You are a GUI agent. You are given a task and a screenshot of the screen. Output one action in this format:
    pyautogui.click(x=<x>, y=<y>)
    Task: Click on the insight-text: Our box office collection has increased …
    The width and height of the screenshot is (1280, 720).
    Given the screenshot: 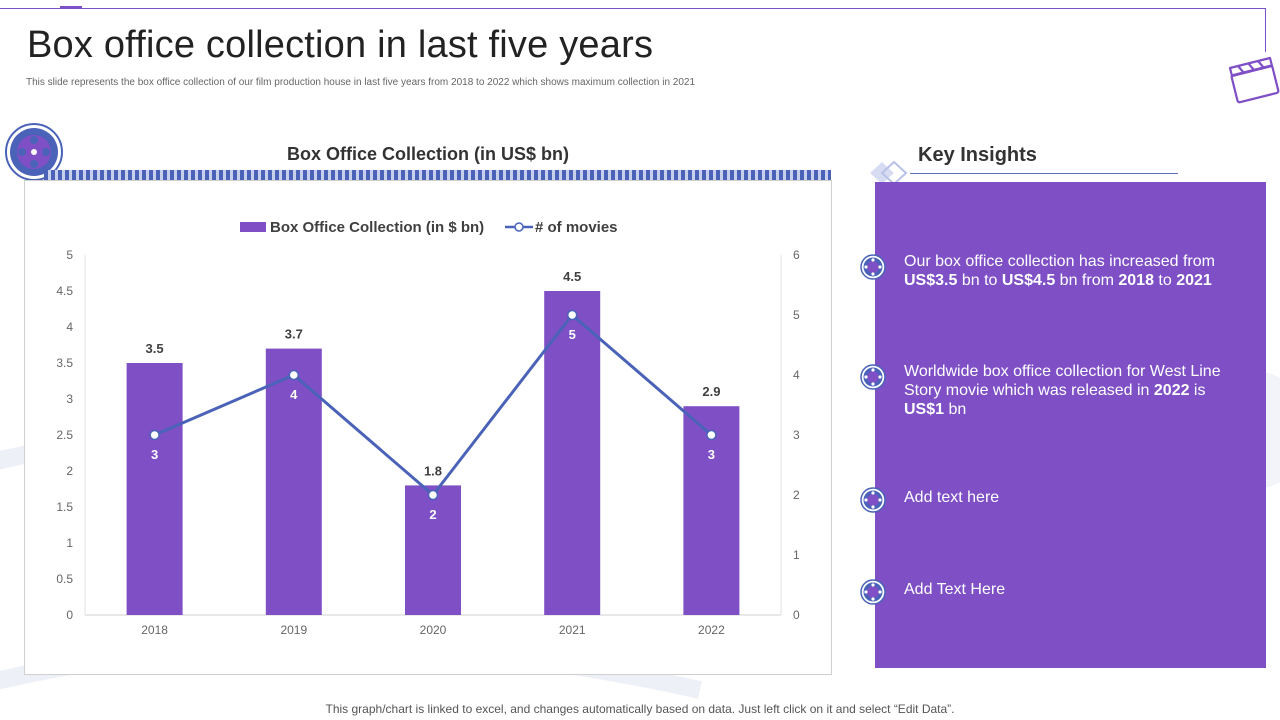 What is the action you would take?
    pyautogui.click(x=1072, y=271)
    